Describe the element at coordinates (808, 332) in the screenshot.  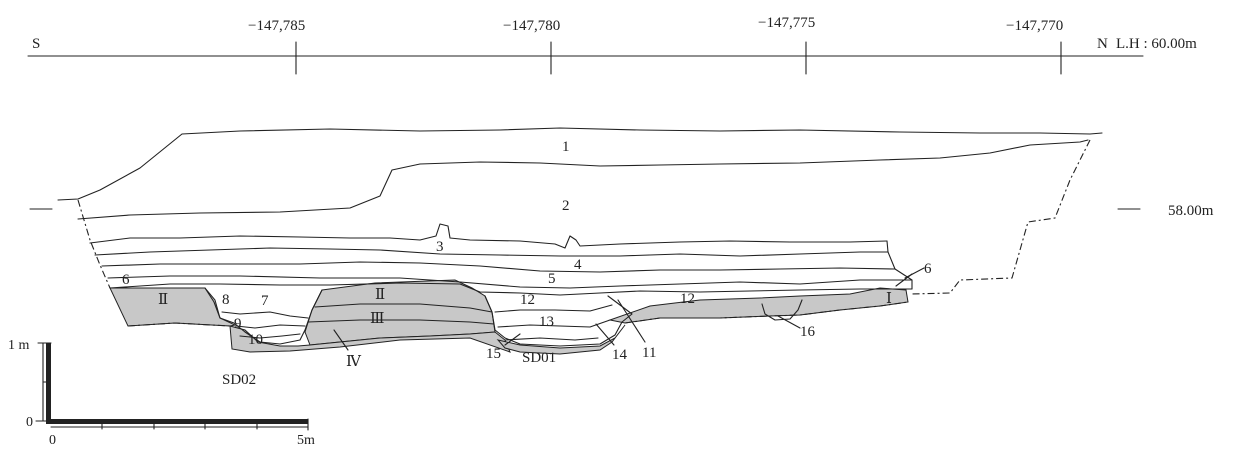
I see `layer-16-label: 16` at that location.